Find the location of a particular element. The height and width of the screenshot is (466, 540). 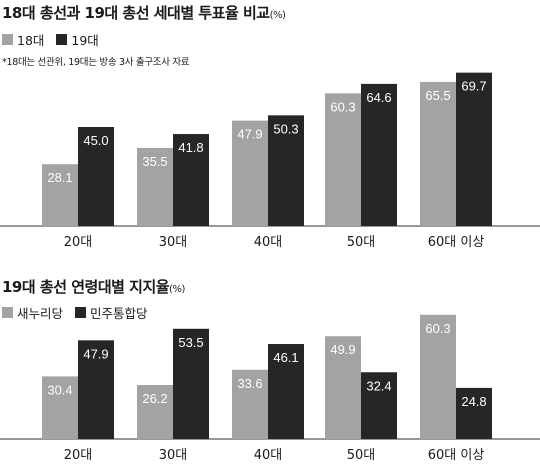

chart2-value-label-3-0: 49.9 is located at coordinates (342, 349).